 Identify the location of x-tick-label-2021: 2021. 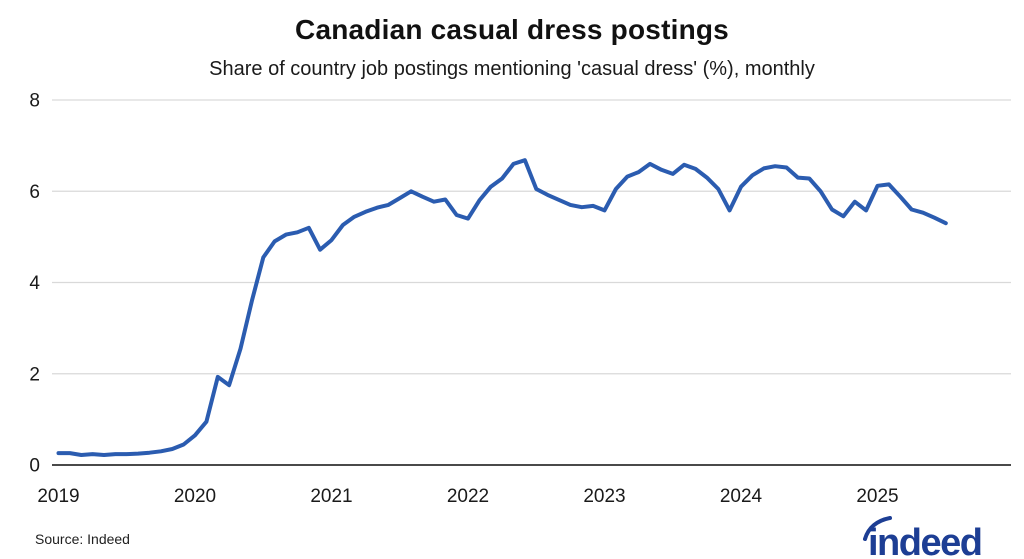
(331, 496).